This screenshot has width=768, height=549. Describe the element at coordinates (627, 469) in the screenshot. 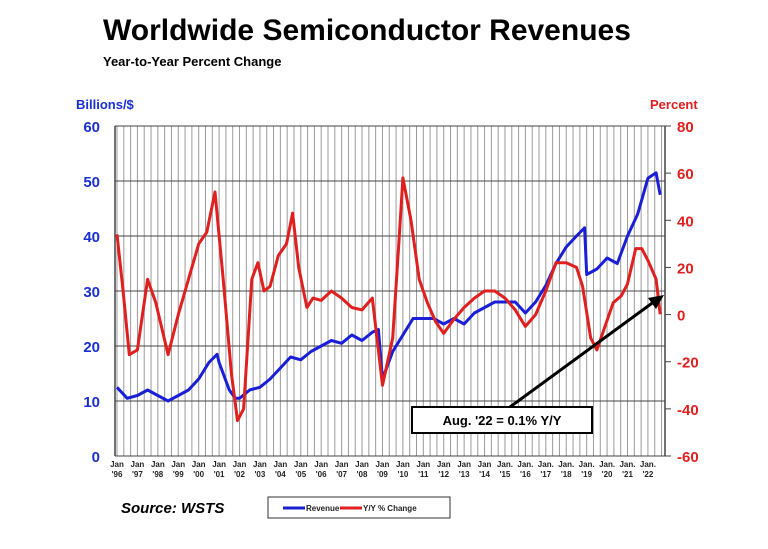

I see `x-tick-label: Jan. '21` at that location.